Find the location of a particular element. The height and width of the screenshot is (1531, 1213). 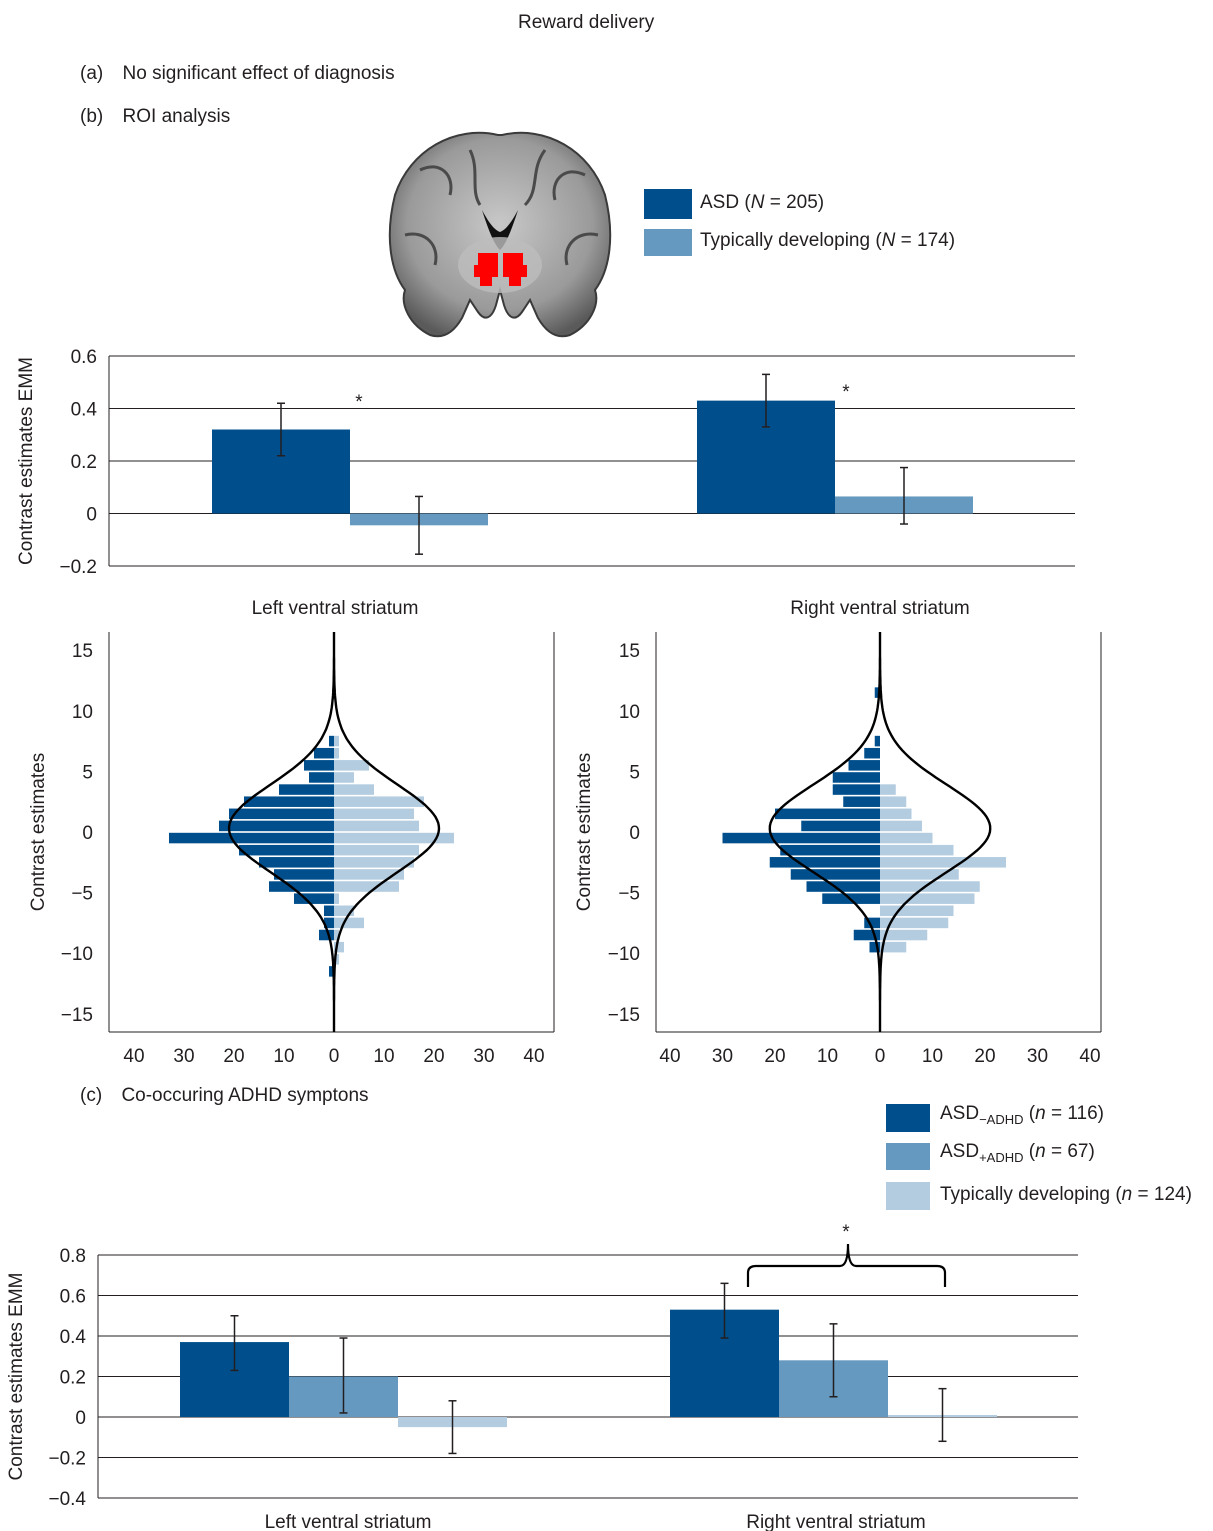

legend-c-label-td: Typically developing (n = 124) is located at coordinates (1066, 1194).